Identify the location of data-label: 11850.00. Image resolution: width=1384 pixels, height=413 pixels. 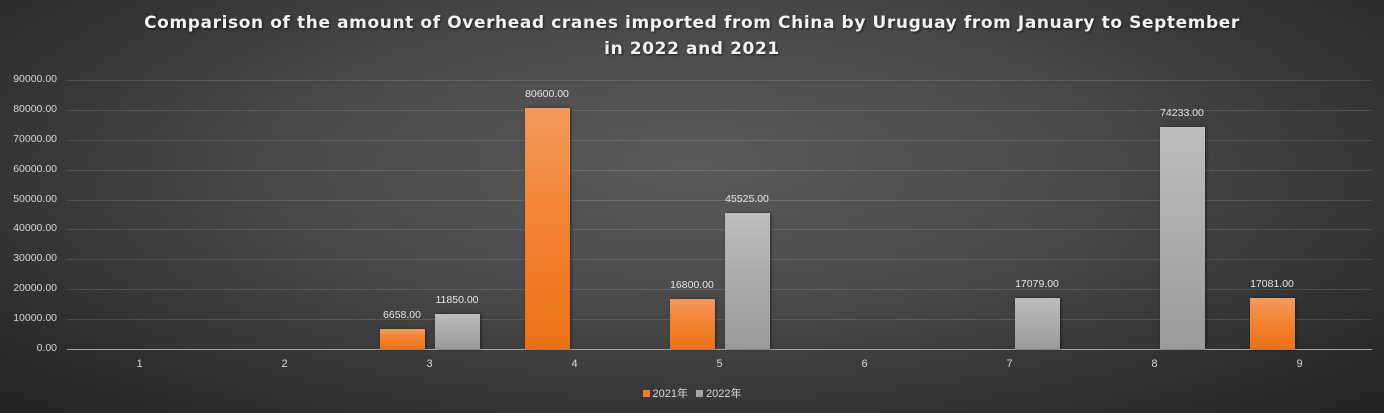
(457, 299).